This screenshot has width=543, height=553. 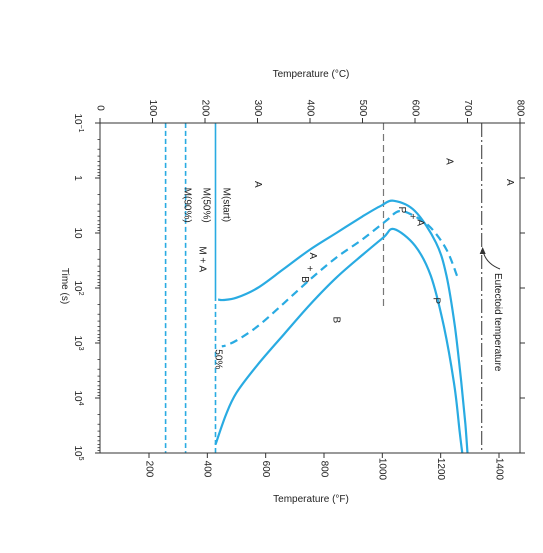 I want to click on time-axis-tick-label: 10−1, so click(x=78, y=122).